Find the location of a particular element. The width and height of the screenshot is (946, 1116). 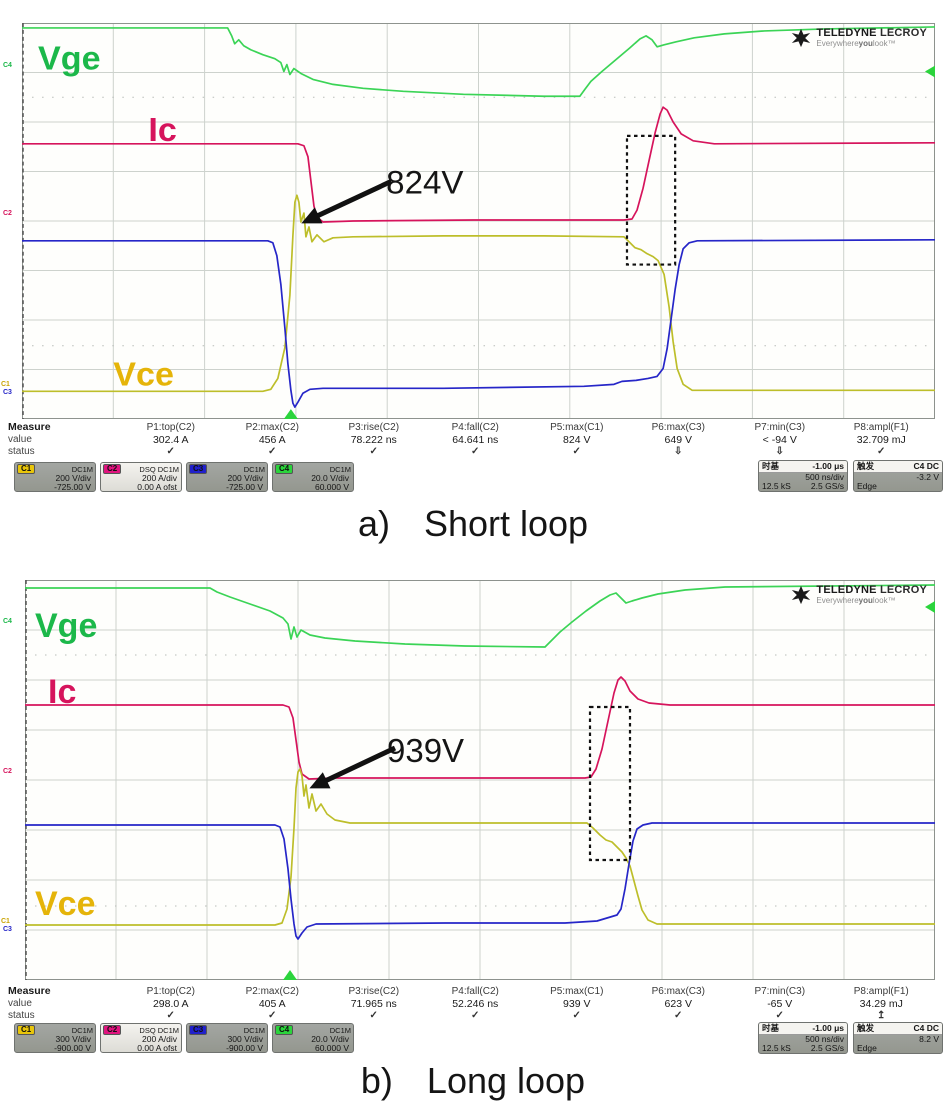

channel-tag-c3: C3 is located at coordinates (198, 1030).